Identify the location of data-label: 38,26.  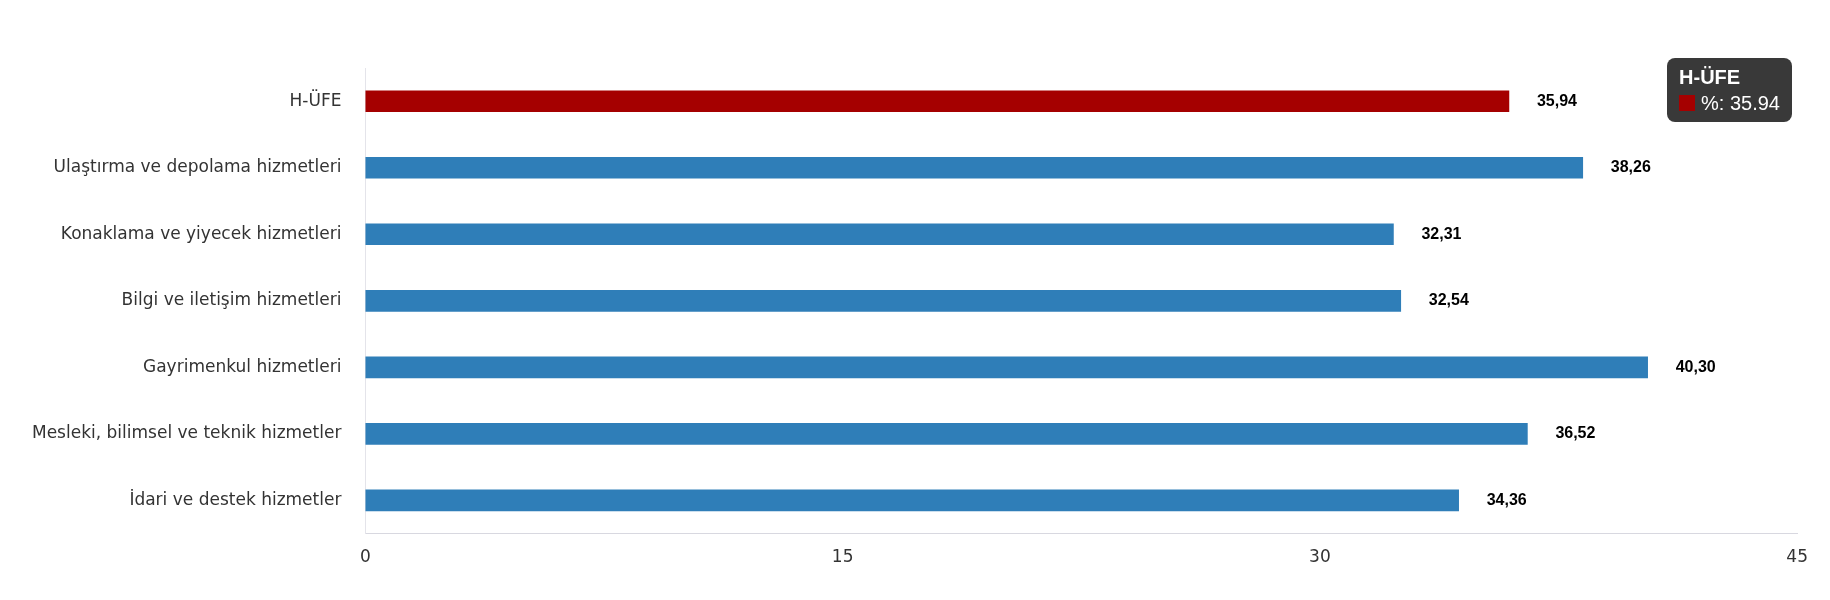
(1630, 167).